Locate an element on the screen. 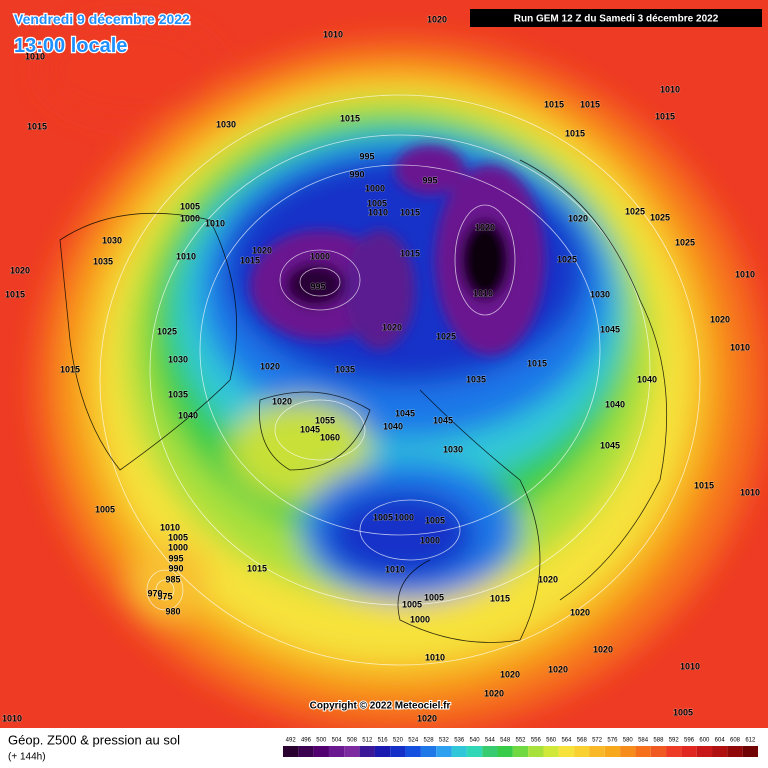  scale-label: 580 is located at coordinates (628, 741).